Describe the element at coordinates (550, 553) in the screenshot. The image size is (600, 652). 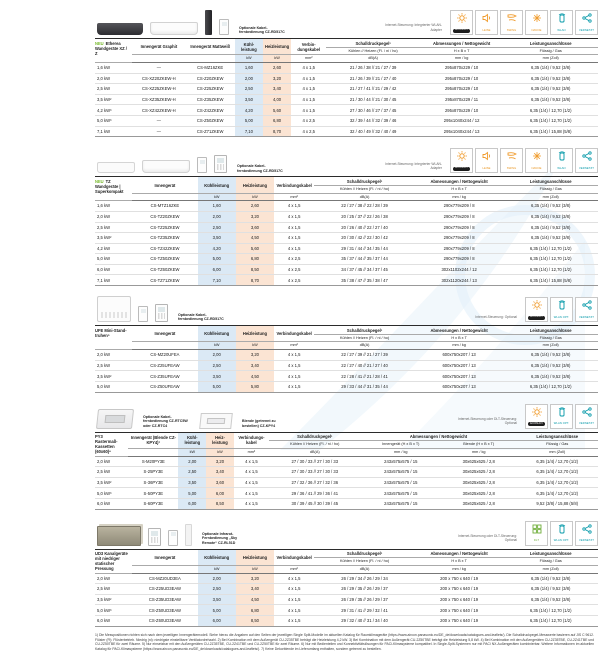
I see `column-header: Leistungsanschlüsse` at that location.